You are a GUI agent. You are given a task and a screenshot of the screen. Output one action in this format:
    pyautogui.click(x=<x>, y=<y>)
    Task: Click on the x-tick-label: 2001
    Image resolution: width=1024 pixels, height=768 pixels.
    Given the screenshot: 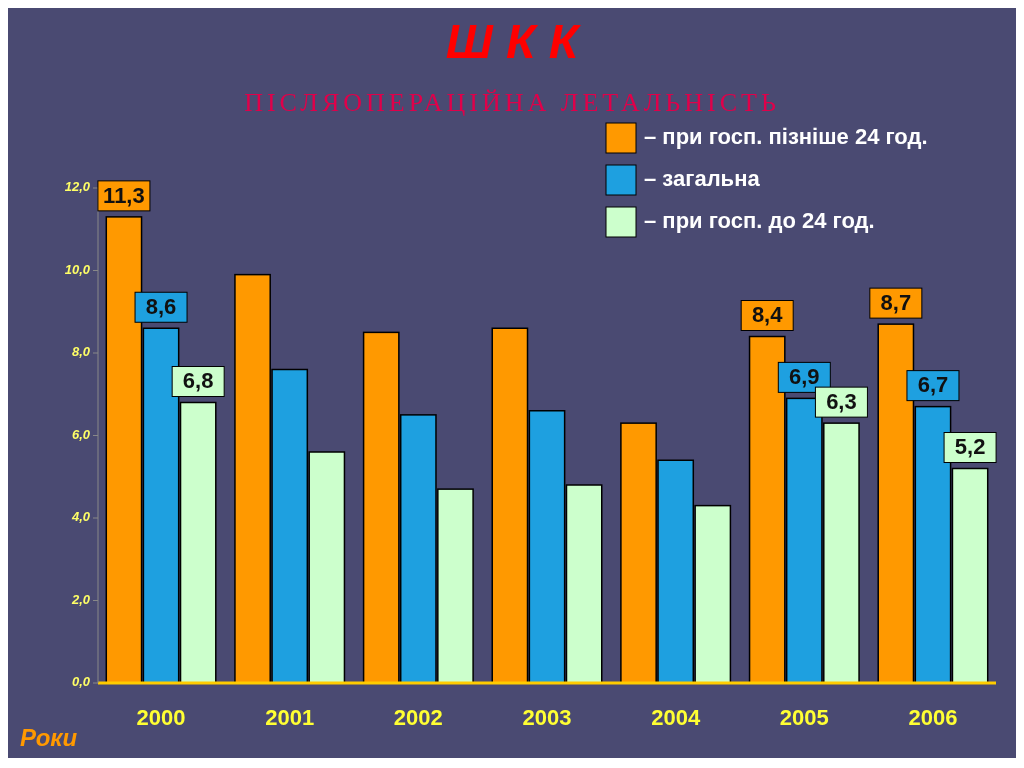 What is the action you would take?
    pyautogui.click(x=290, y=717)
    